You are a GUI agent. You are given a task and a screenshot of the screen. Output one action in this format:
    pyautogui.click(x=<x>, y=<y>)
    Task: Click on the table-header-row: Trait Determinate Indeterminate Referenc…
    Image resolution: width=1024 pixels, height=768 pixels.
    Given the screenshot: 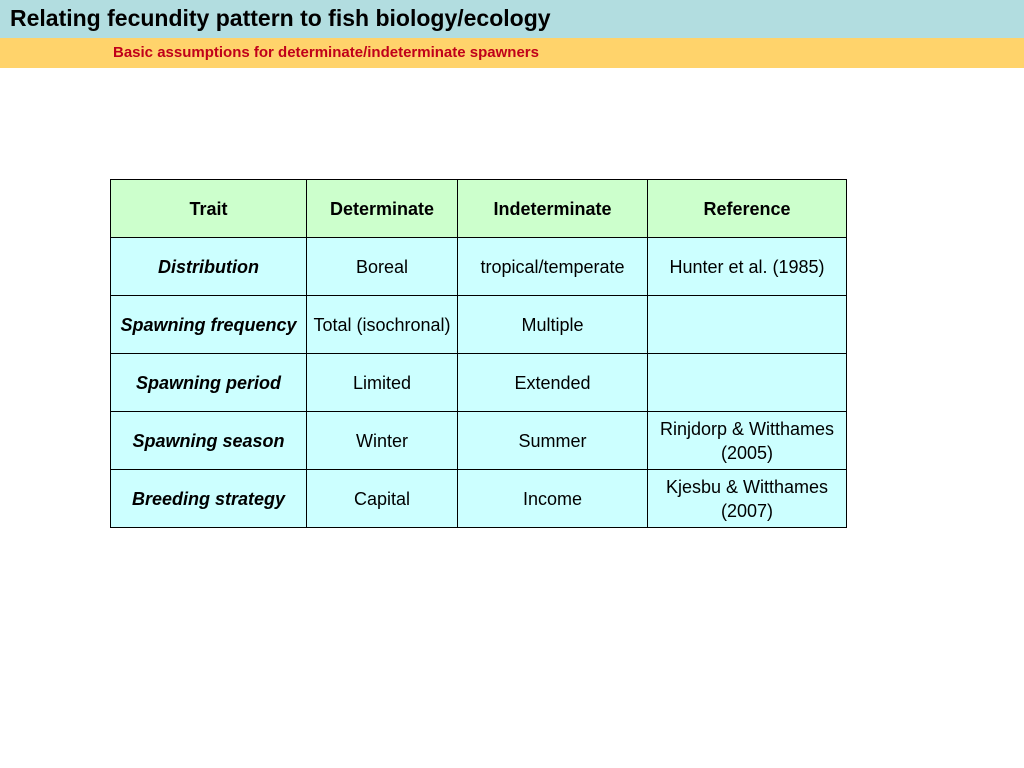 What is the action you would take?
    pyautogui.click(x=478, y=208)
    